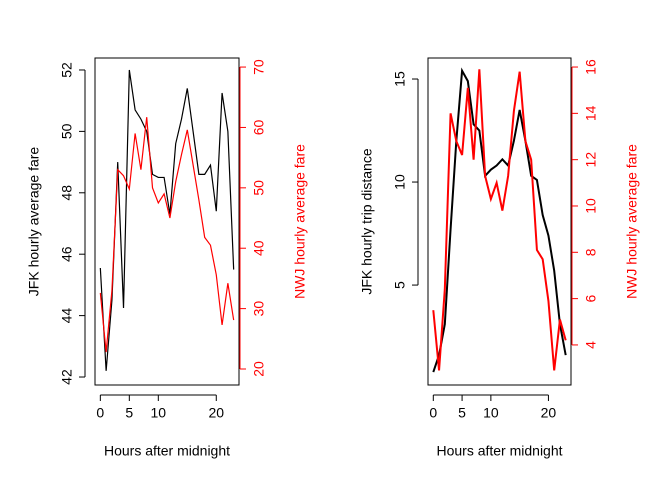 This screenshot has width=672, height=480. What do you see at coordinates (591, 160) in the screenshot?
I see `y2-tick-label: 12` at bounding box center [591, 160].